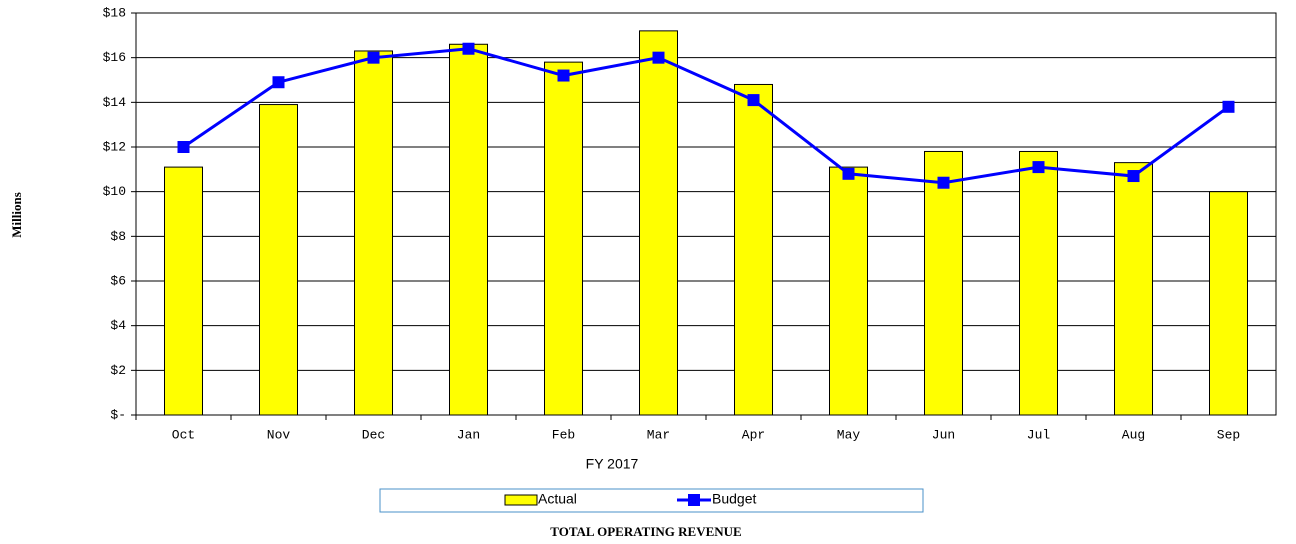 The height and width of the screenshot is (544, 1296). Describe the element at coordinates (279, 434) in the screenshot. I see `x-tick-label: Nov` at that location.